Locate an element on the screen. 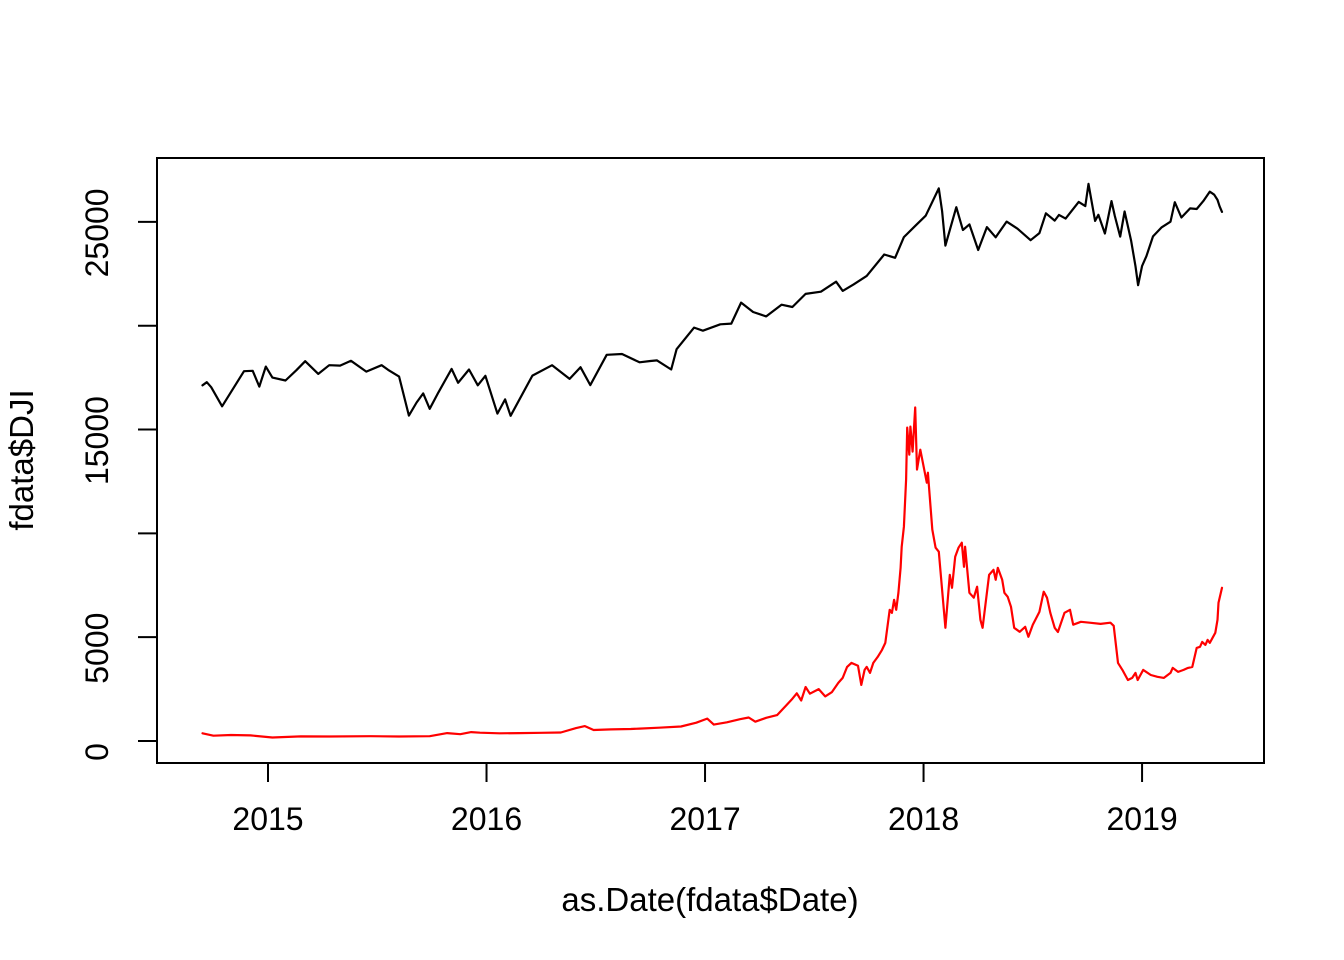 The image size is (1344, 960). x-tick-label: 2019 is located at coordinates (1141, 819).